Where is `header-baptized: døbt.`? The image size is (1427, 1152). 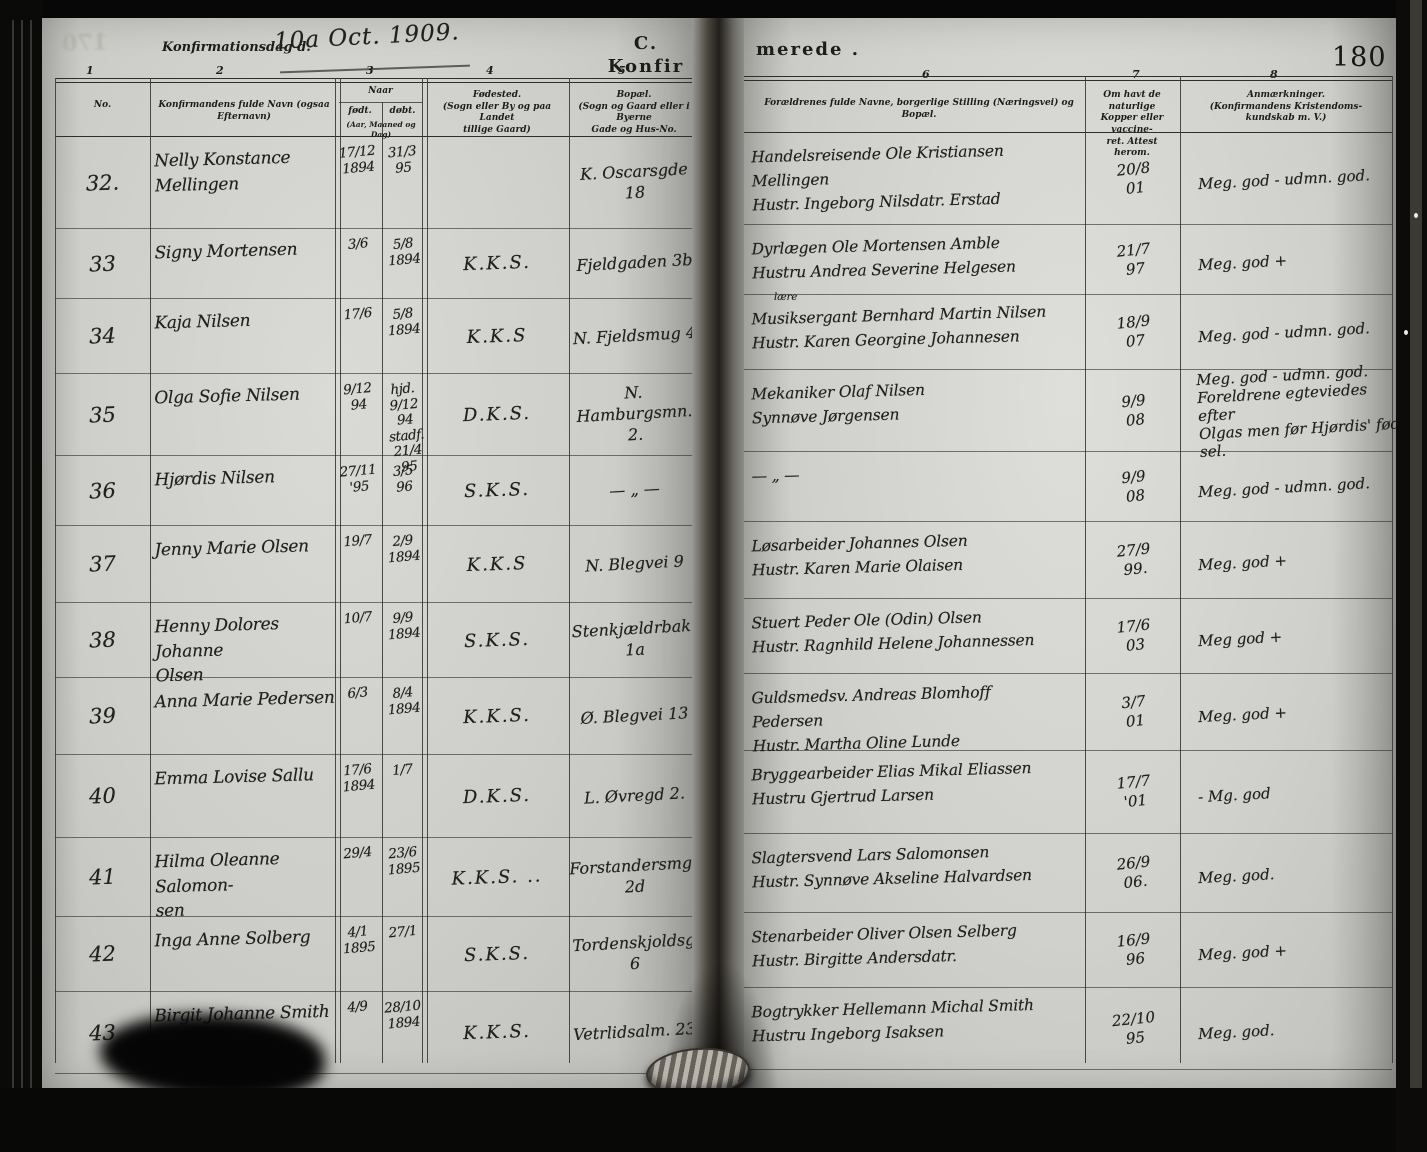 header-baptized: døbt. is located at coordinates (402, 111).